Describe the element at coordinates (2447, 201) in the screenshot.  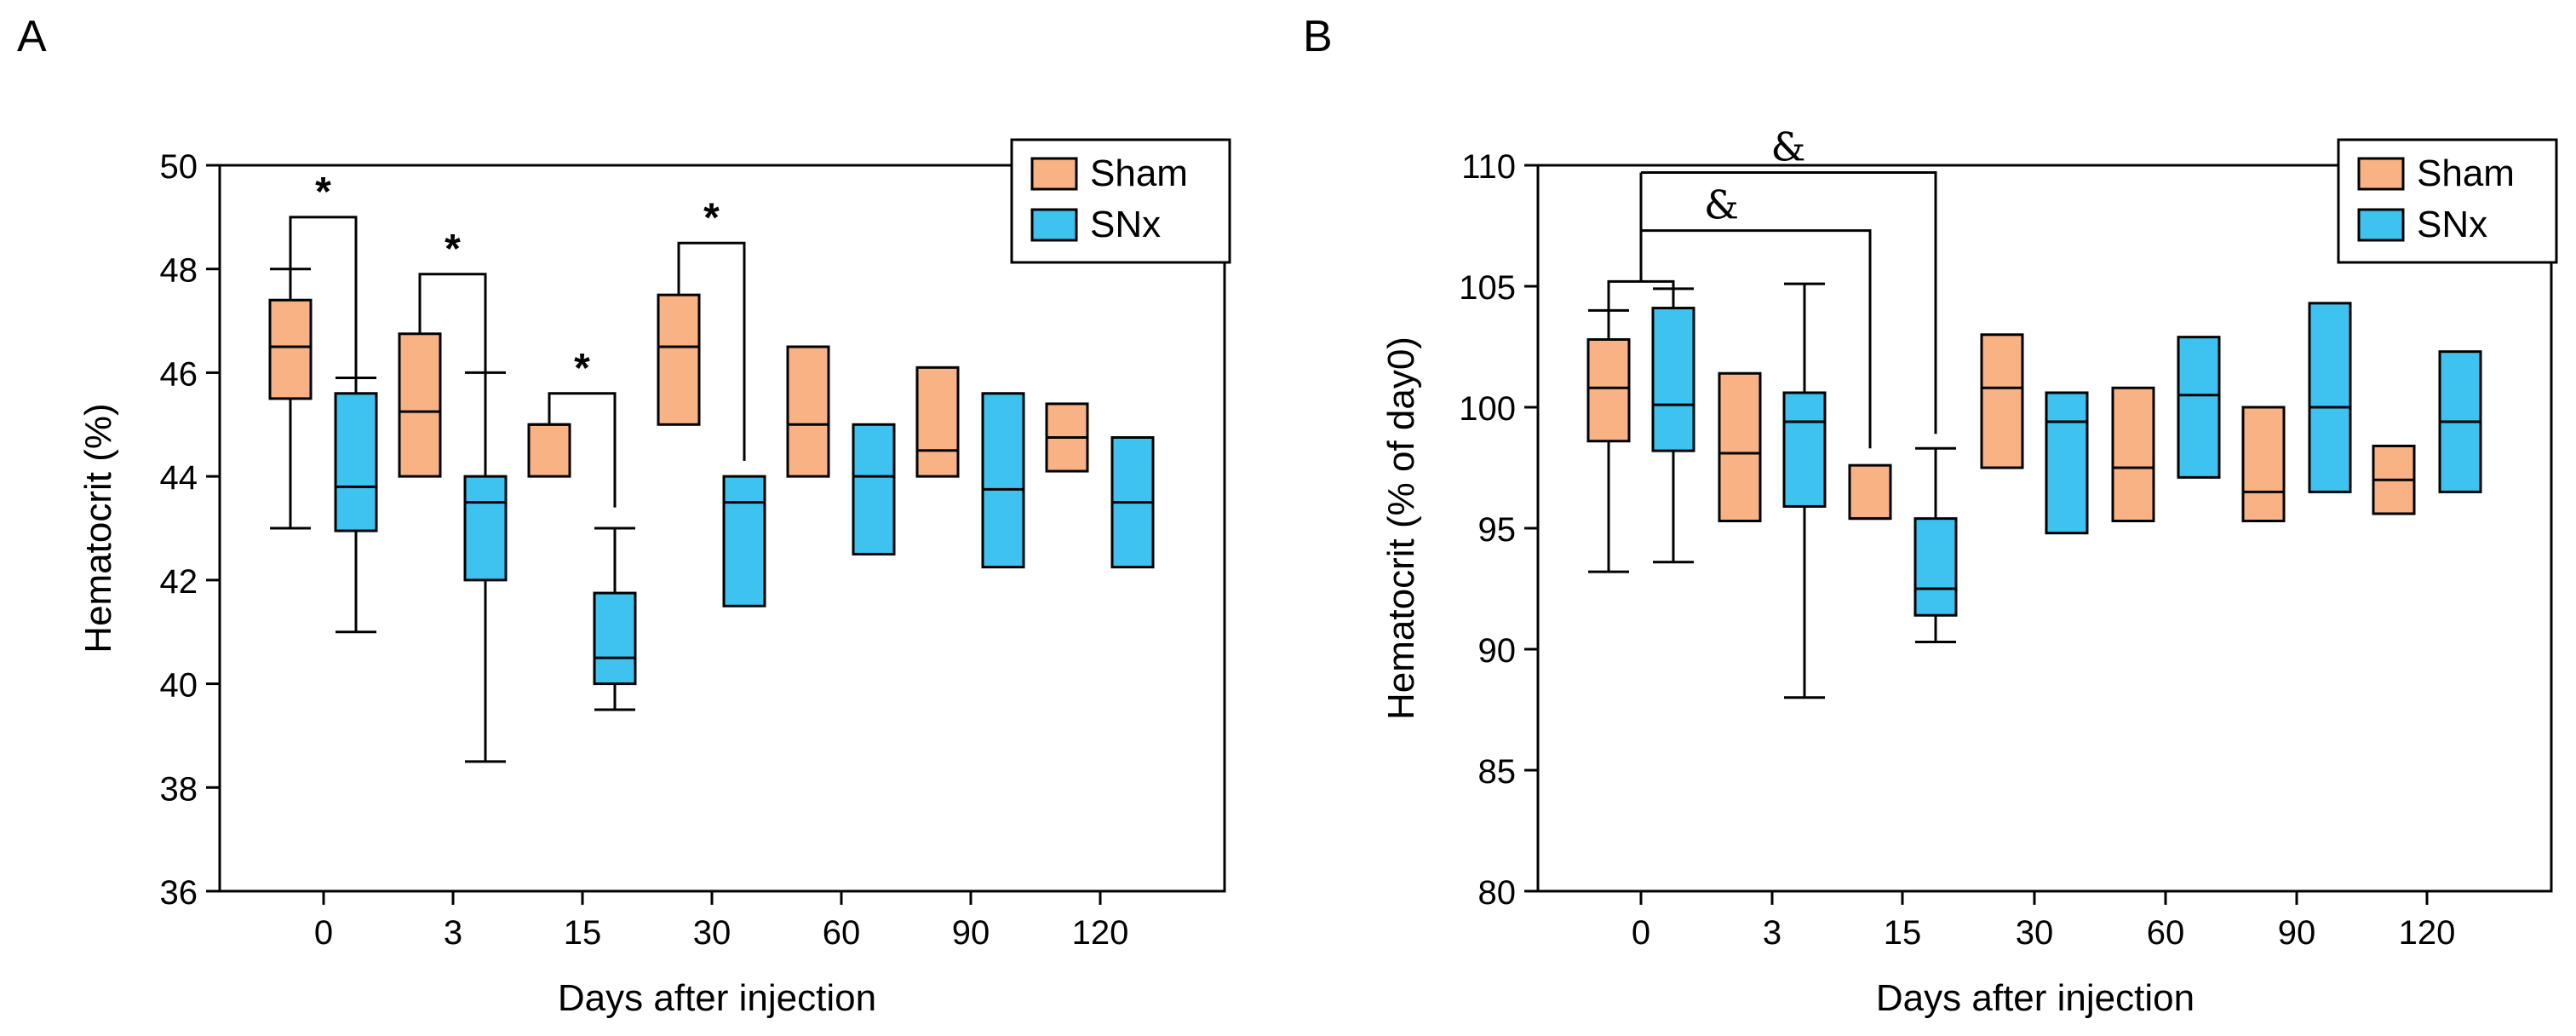
I see `legend-b: Sham SNx` at that location.